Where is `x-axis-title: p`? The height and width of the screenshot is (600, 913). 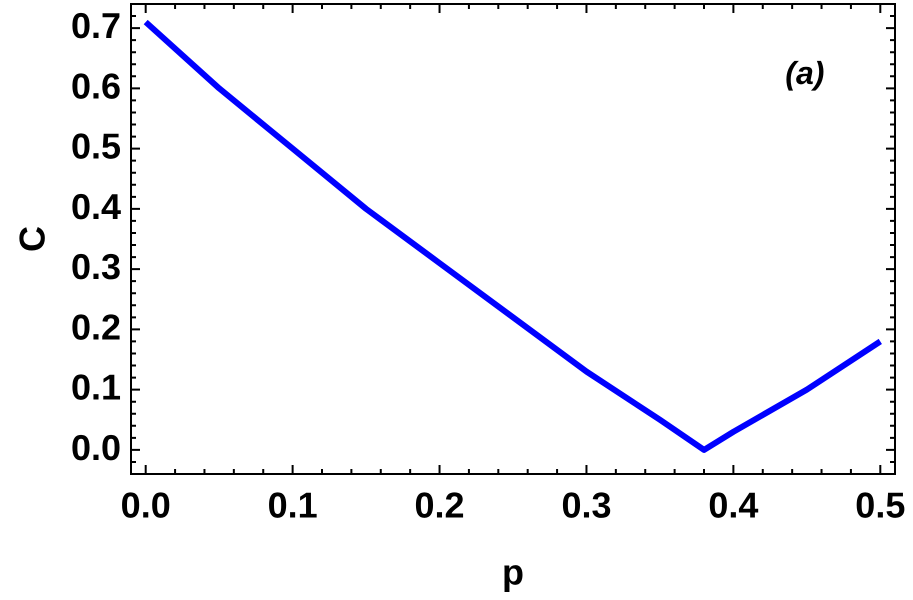 x-axis-title: p is located at coordinates (513, 571).